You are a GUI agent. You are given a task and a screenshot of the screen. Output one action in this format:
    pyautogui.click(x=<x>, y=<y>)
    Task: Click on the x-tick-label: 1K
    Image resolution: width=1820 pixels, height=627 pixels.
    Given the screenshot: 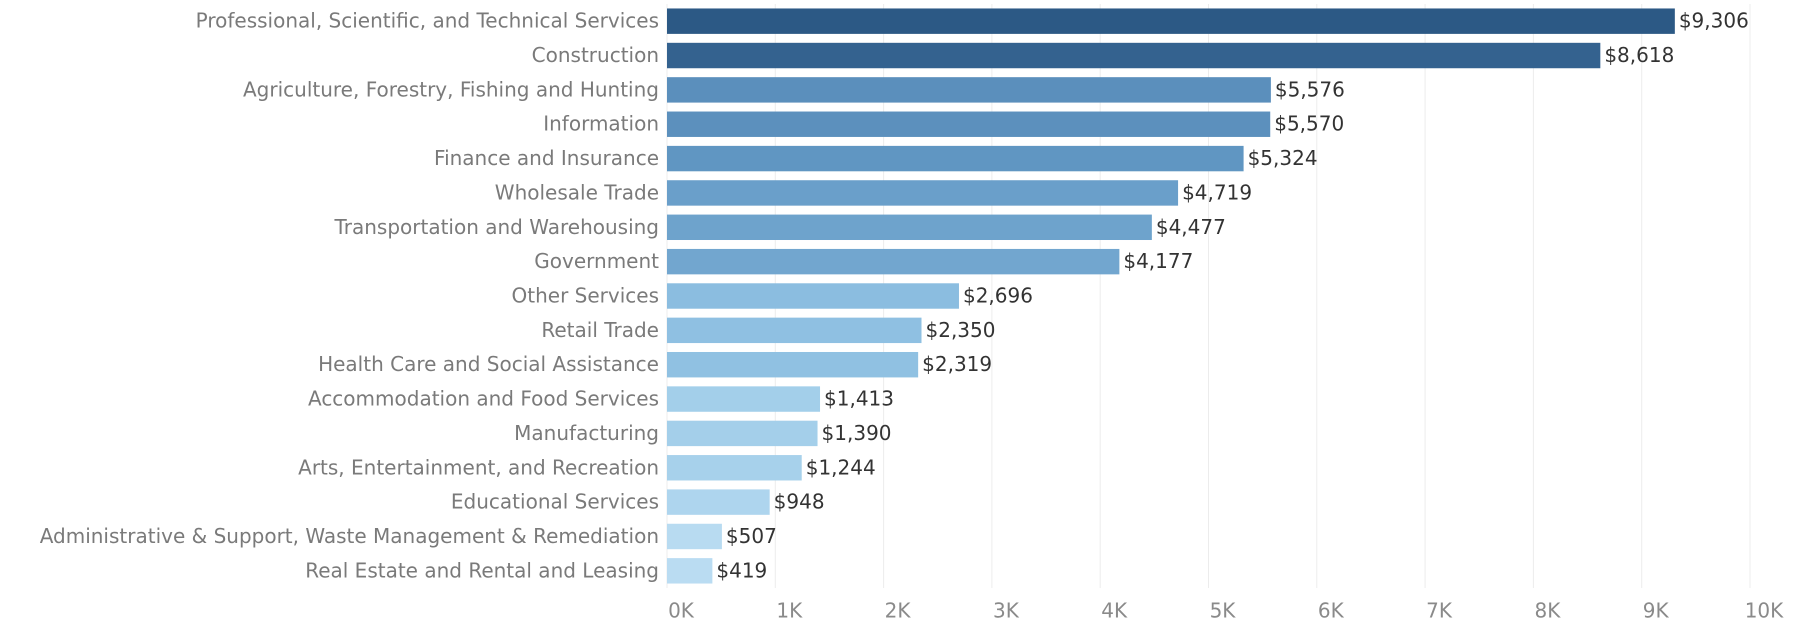 What is the action you would take?
    pyautogui.click(x=789, y=611)
    